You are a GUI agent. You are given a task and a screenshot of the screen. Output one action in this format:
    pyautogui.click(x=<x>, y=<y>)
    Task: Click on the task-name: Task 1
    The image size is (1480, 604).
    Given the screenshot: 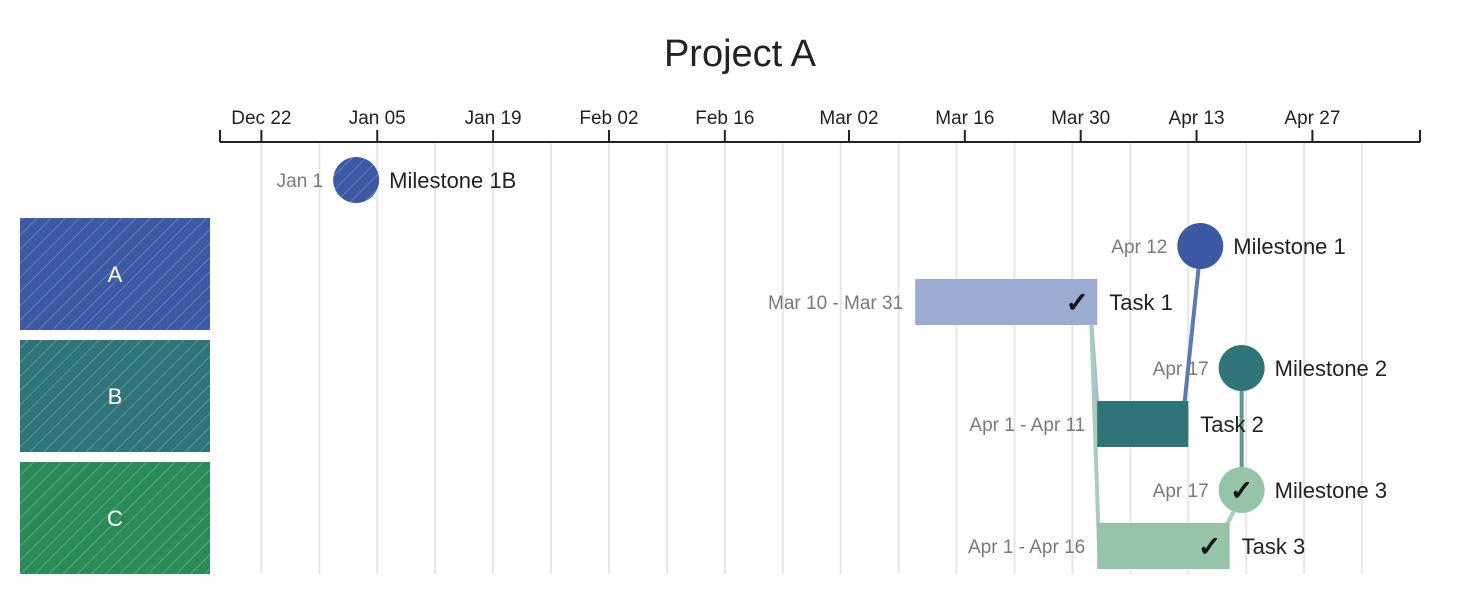 What is the action you would take?
    pyautogui.click(x=1141, y=302)
    